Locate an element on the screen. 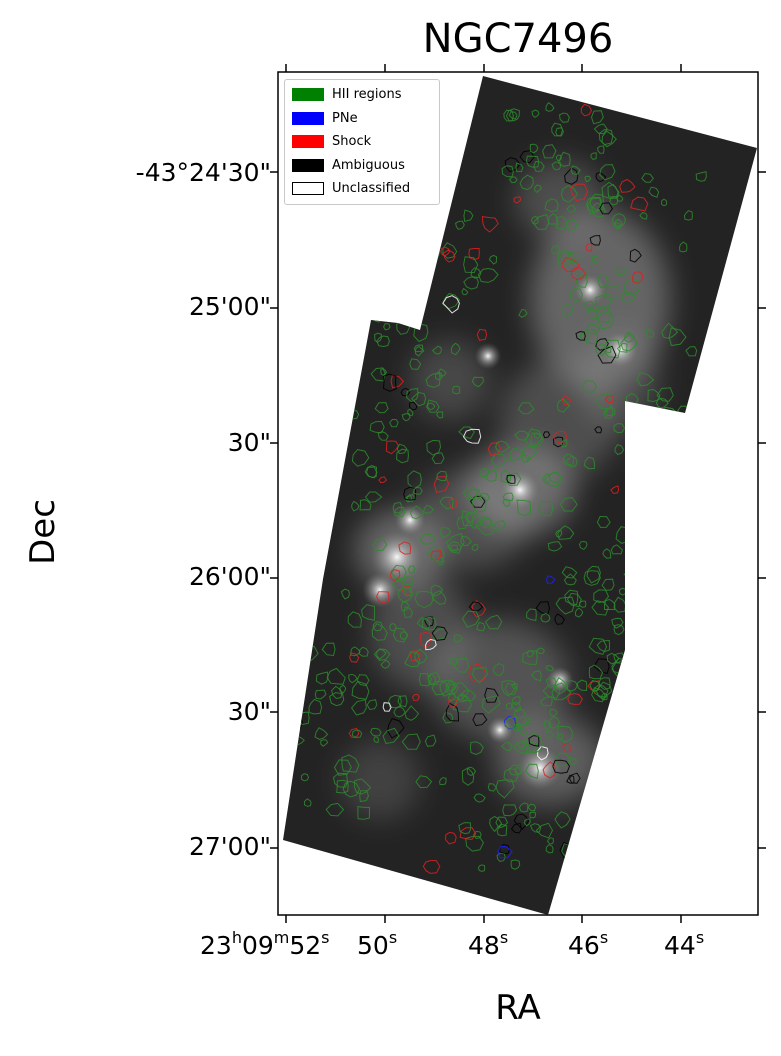 Image resolution: width=781 pixels, height=1056 pixels. y-tick-label: -43°24'30" is located at coordinates (203, 172).